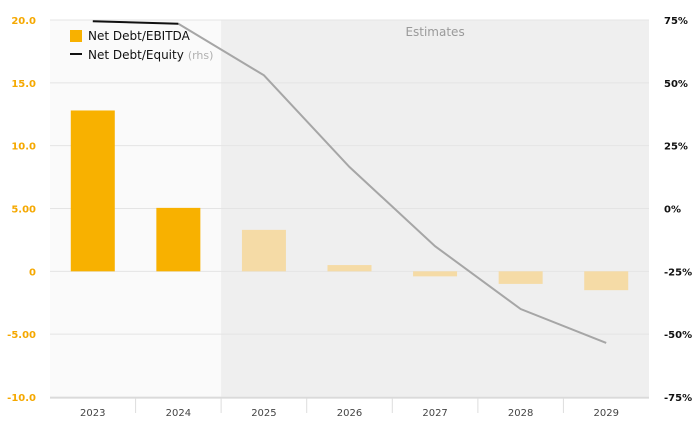  Describe the element at coordinates (520, 277) in the screenshot. I see `bar-2028` at that location.